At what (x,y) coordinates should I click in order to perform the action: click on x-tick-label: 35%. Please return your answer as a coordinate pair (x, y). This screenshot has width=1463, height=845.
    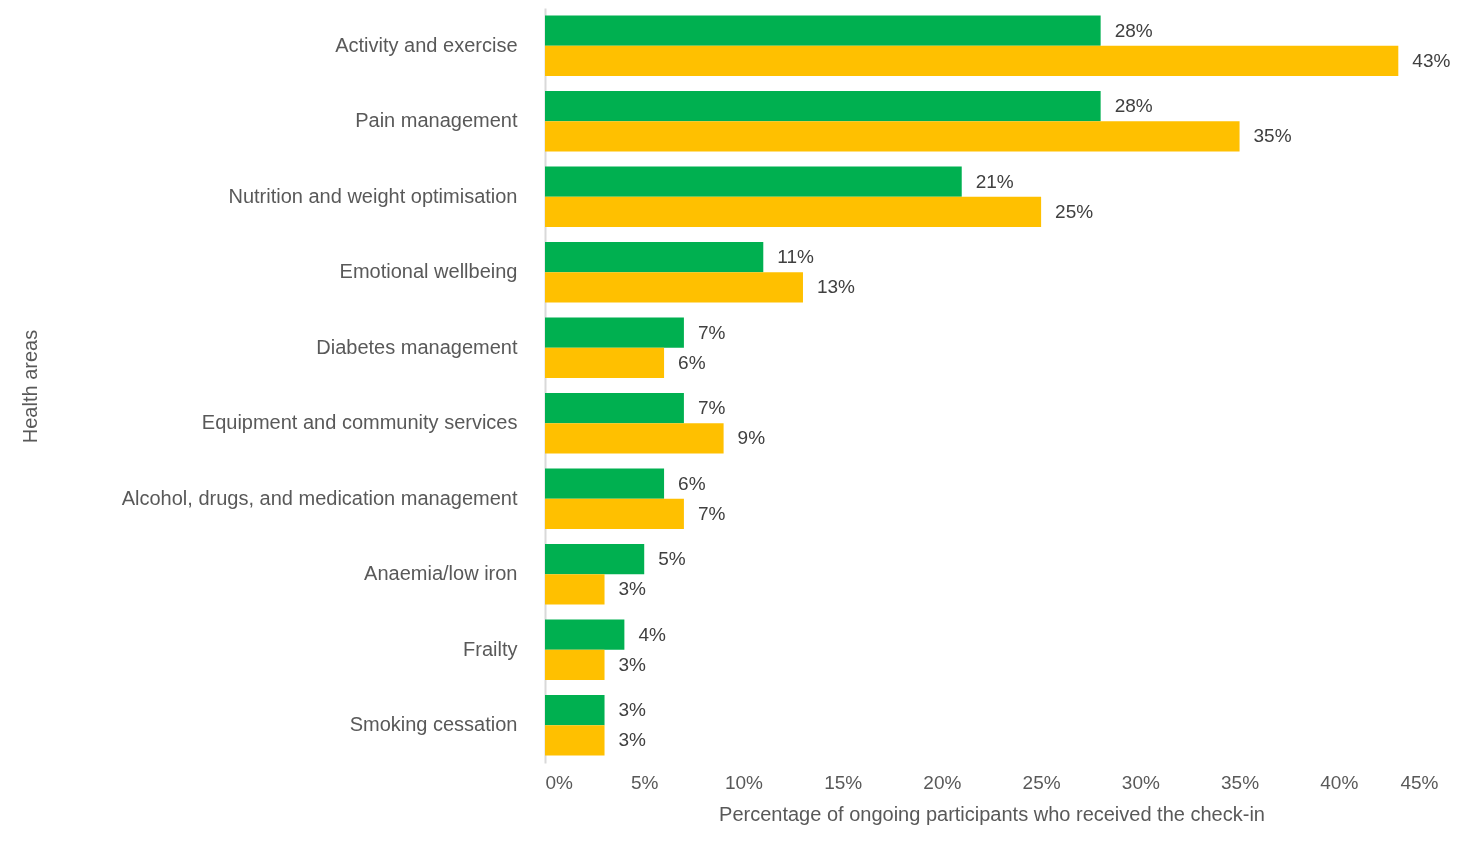
    Looking at the image, I should click on (1240, 782).